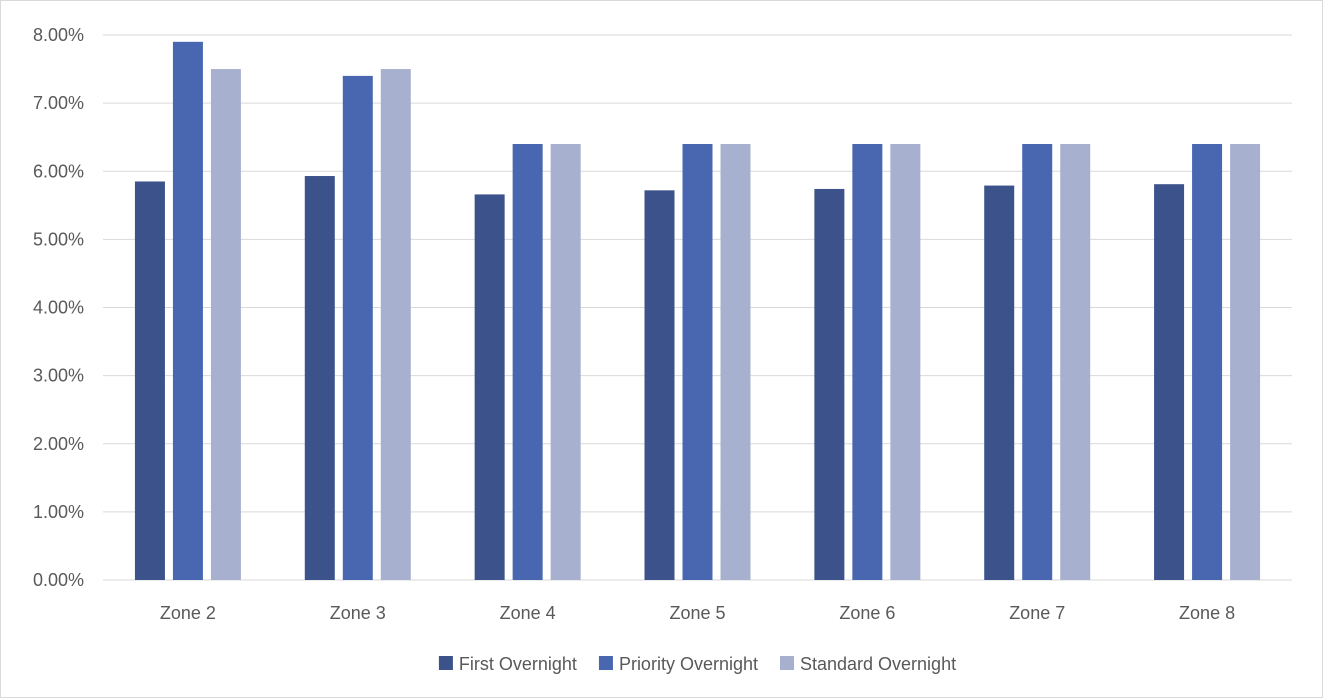 This screenshot has width=1325, height=700. Describe the element at coordinates (58, 103) in the screenshot. I see `y-tick-label: 7.00%` at that location.